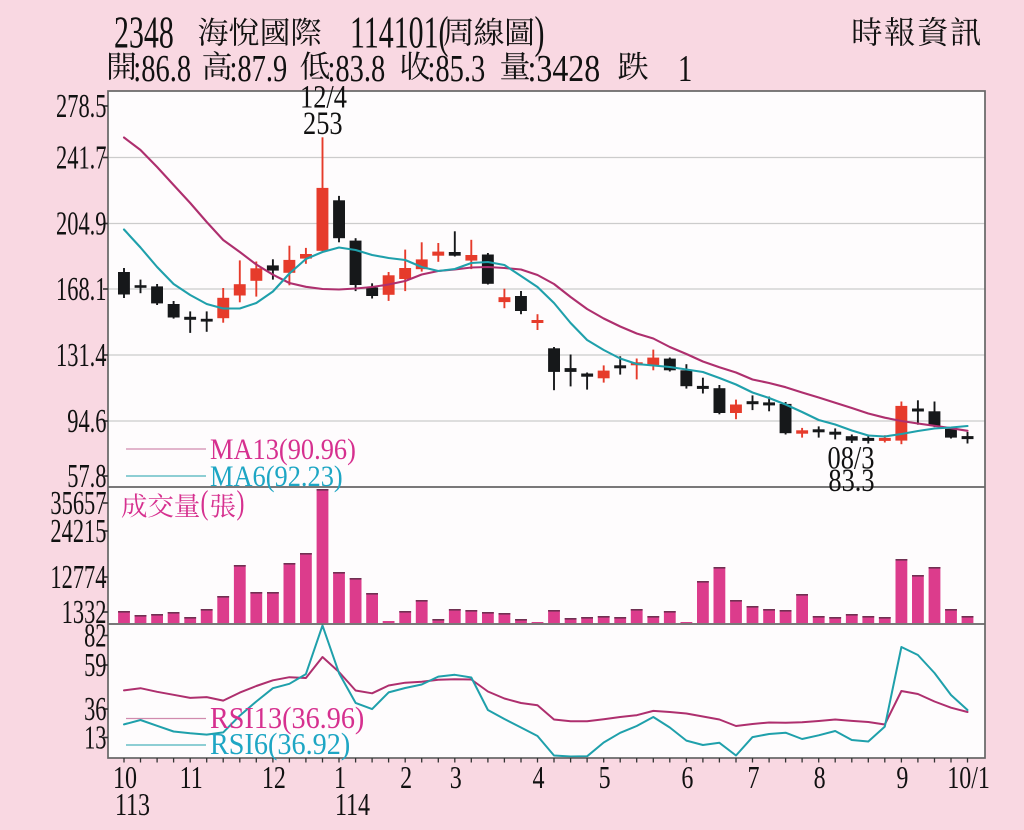 The image size is (1024, 830). What do you see at coordinates (406, 778) in the screenshot?
I see `svg-text: 2` at bounding box center [406, 778].